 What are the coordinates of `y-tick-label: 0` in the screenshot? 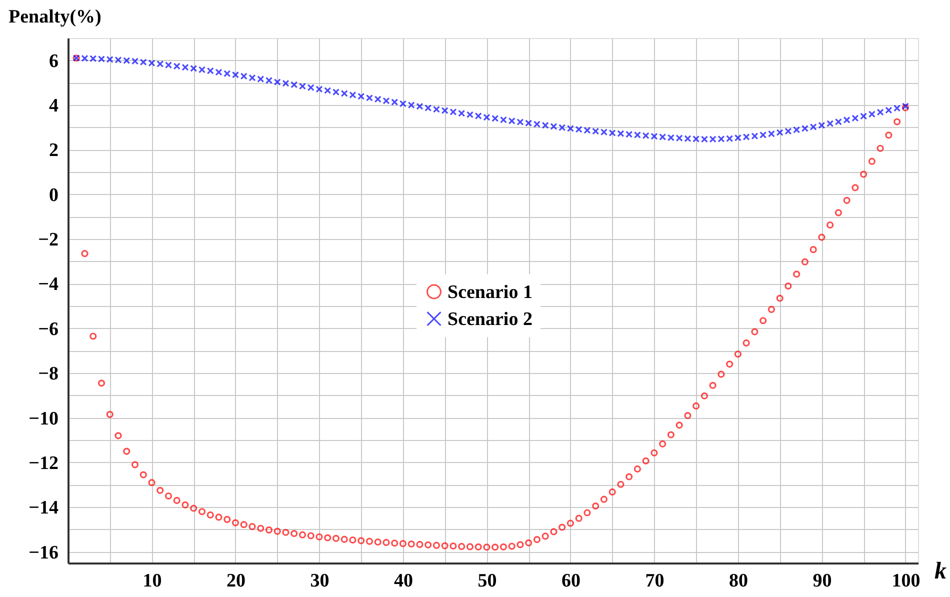 It's located at (53, 195).